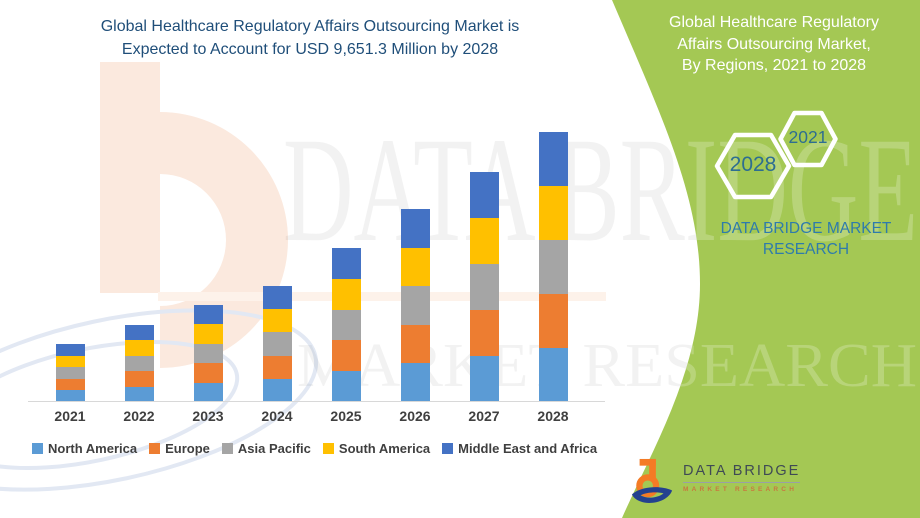 This screenshot has width=920, height=518. Describe the element at coordinates (774, 65) in the screenshot. I see `side-panel-heading-line3: By Regions, 2021 to 2028` at that location.